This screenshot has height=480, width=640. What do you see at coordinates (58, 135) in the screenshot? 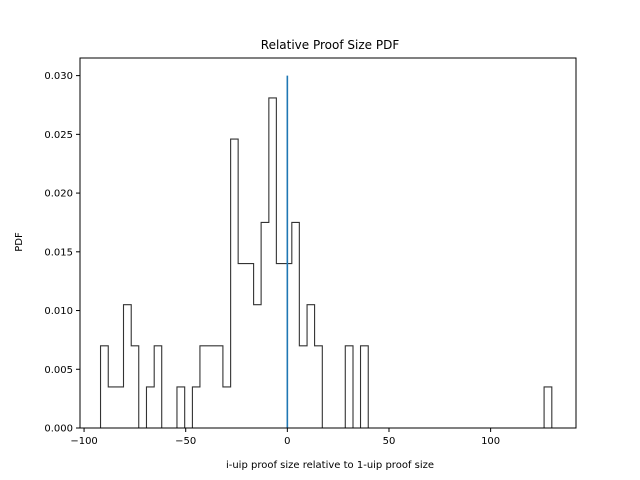
I see `y-tick-label: 0.025` at bounding box center [58, 135].